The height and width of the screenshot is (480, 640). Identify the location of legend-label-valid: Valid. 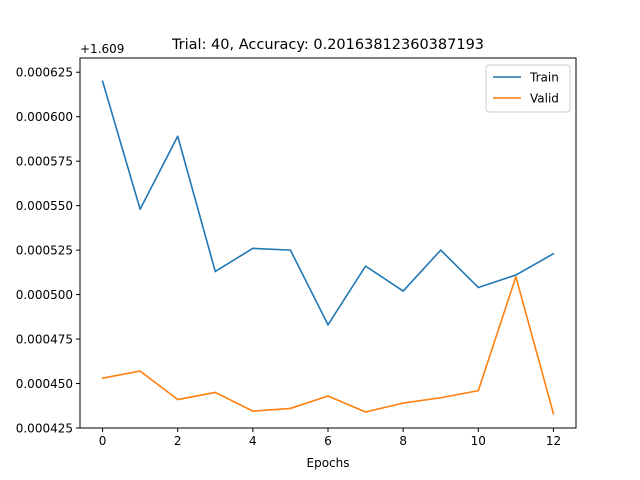
(544, 99).